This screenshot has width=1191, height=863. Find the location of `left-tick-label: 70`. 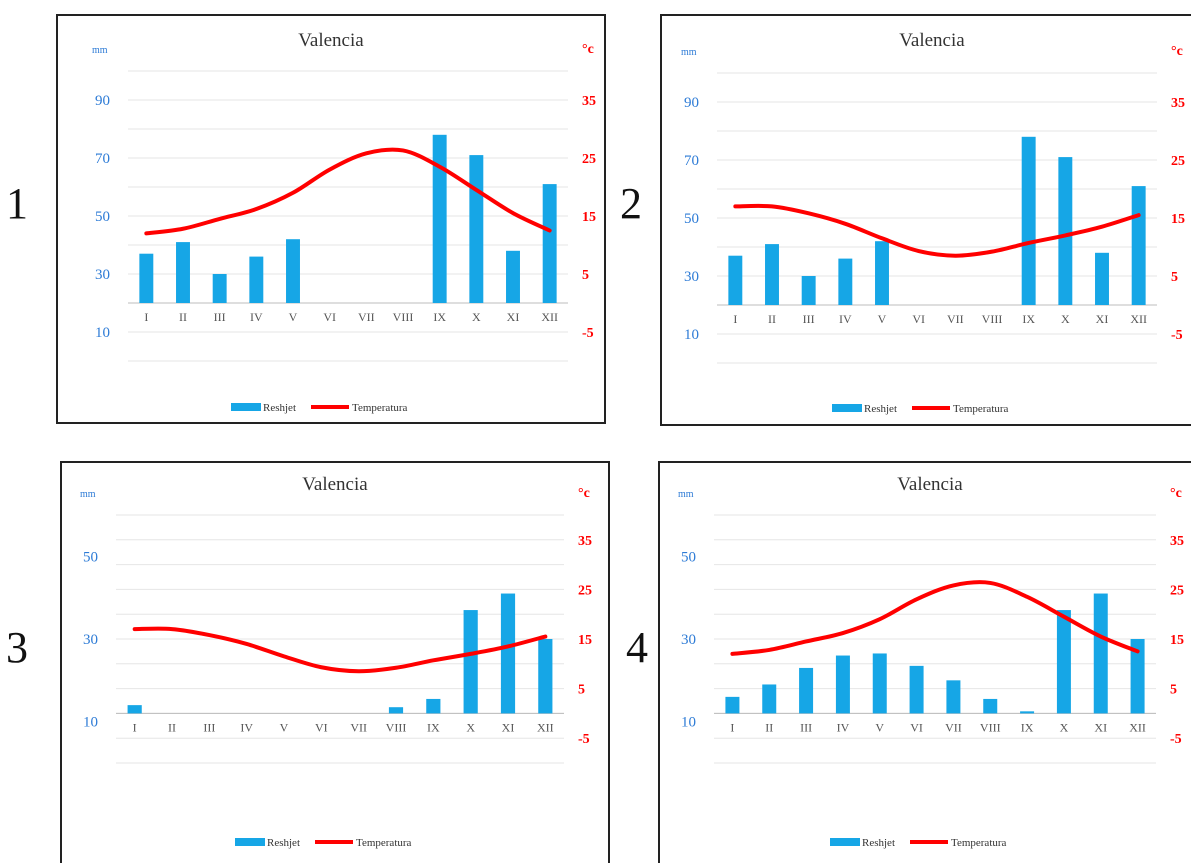

left-tick-label: 70 is located at coordinates (691, 161).